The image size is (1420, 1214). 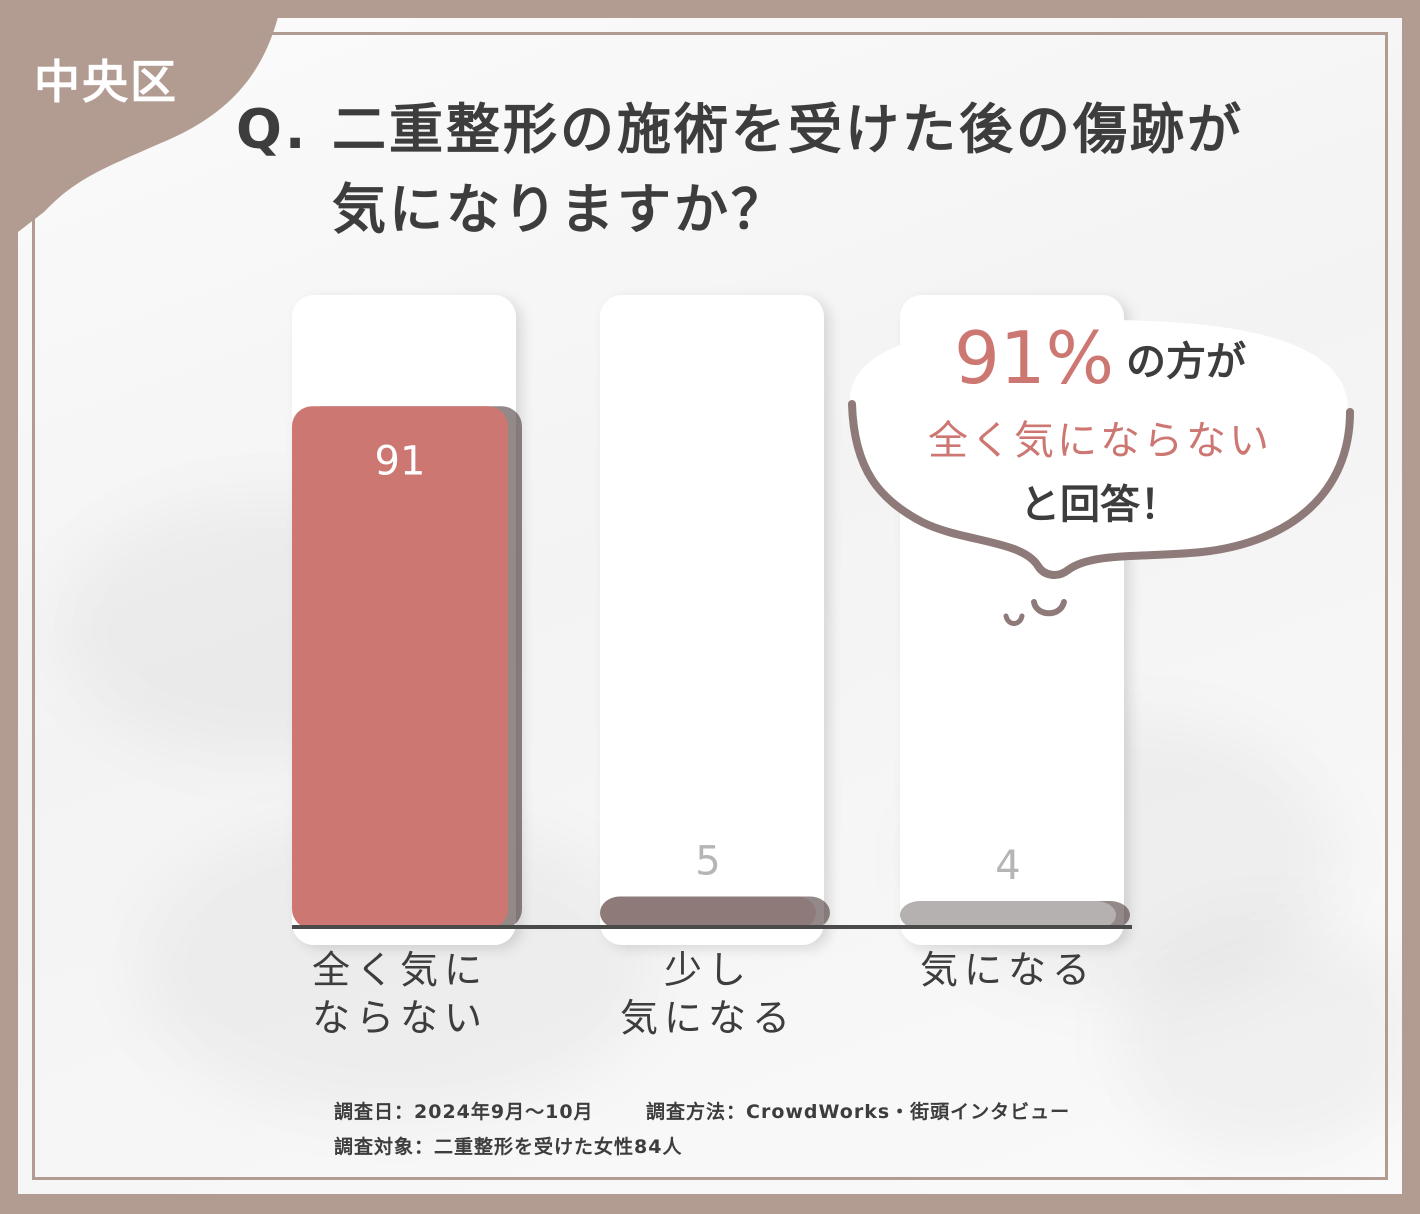 What do you see at coordinates (508, 1147) in the screenshot?
I see `footnote-target: 調査対象：二重整形を受けた女性84人` at bounding box center [508, 1147].